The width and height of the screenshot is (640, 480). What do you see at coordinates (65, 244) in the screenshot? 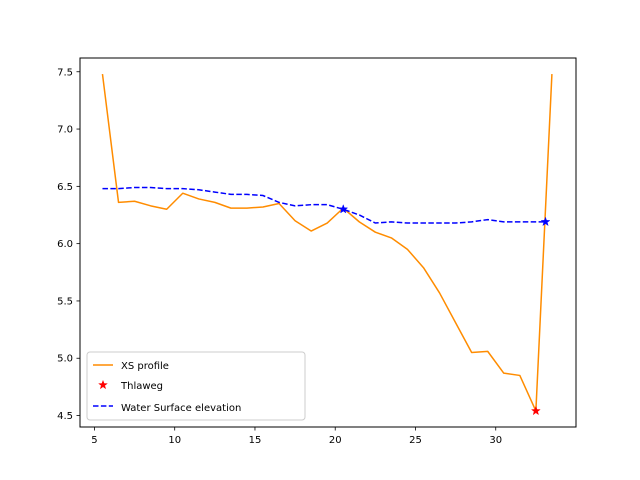
I see `y-tick-label: 6.0` at bounding box center [65, 244].